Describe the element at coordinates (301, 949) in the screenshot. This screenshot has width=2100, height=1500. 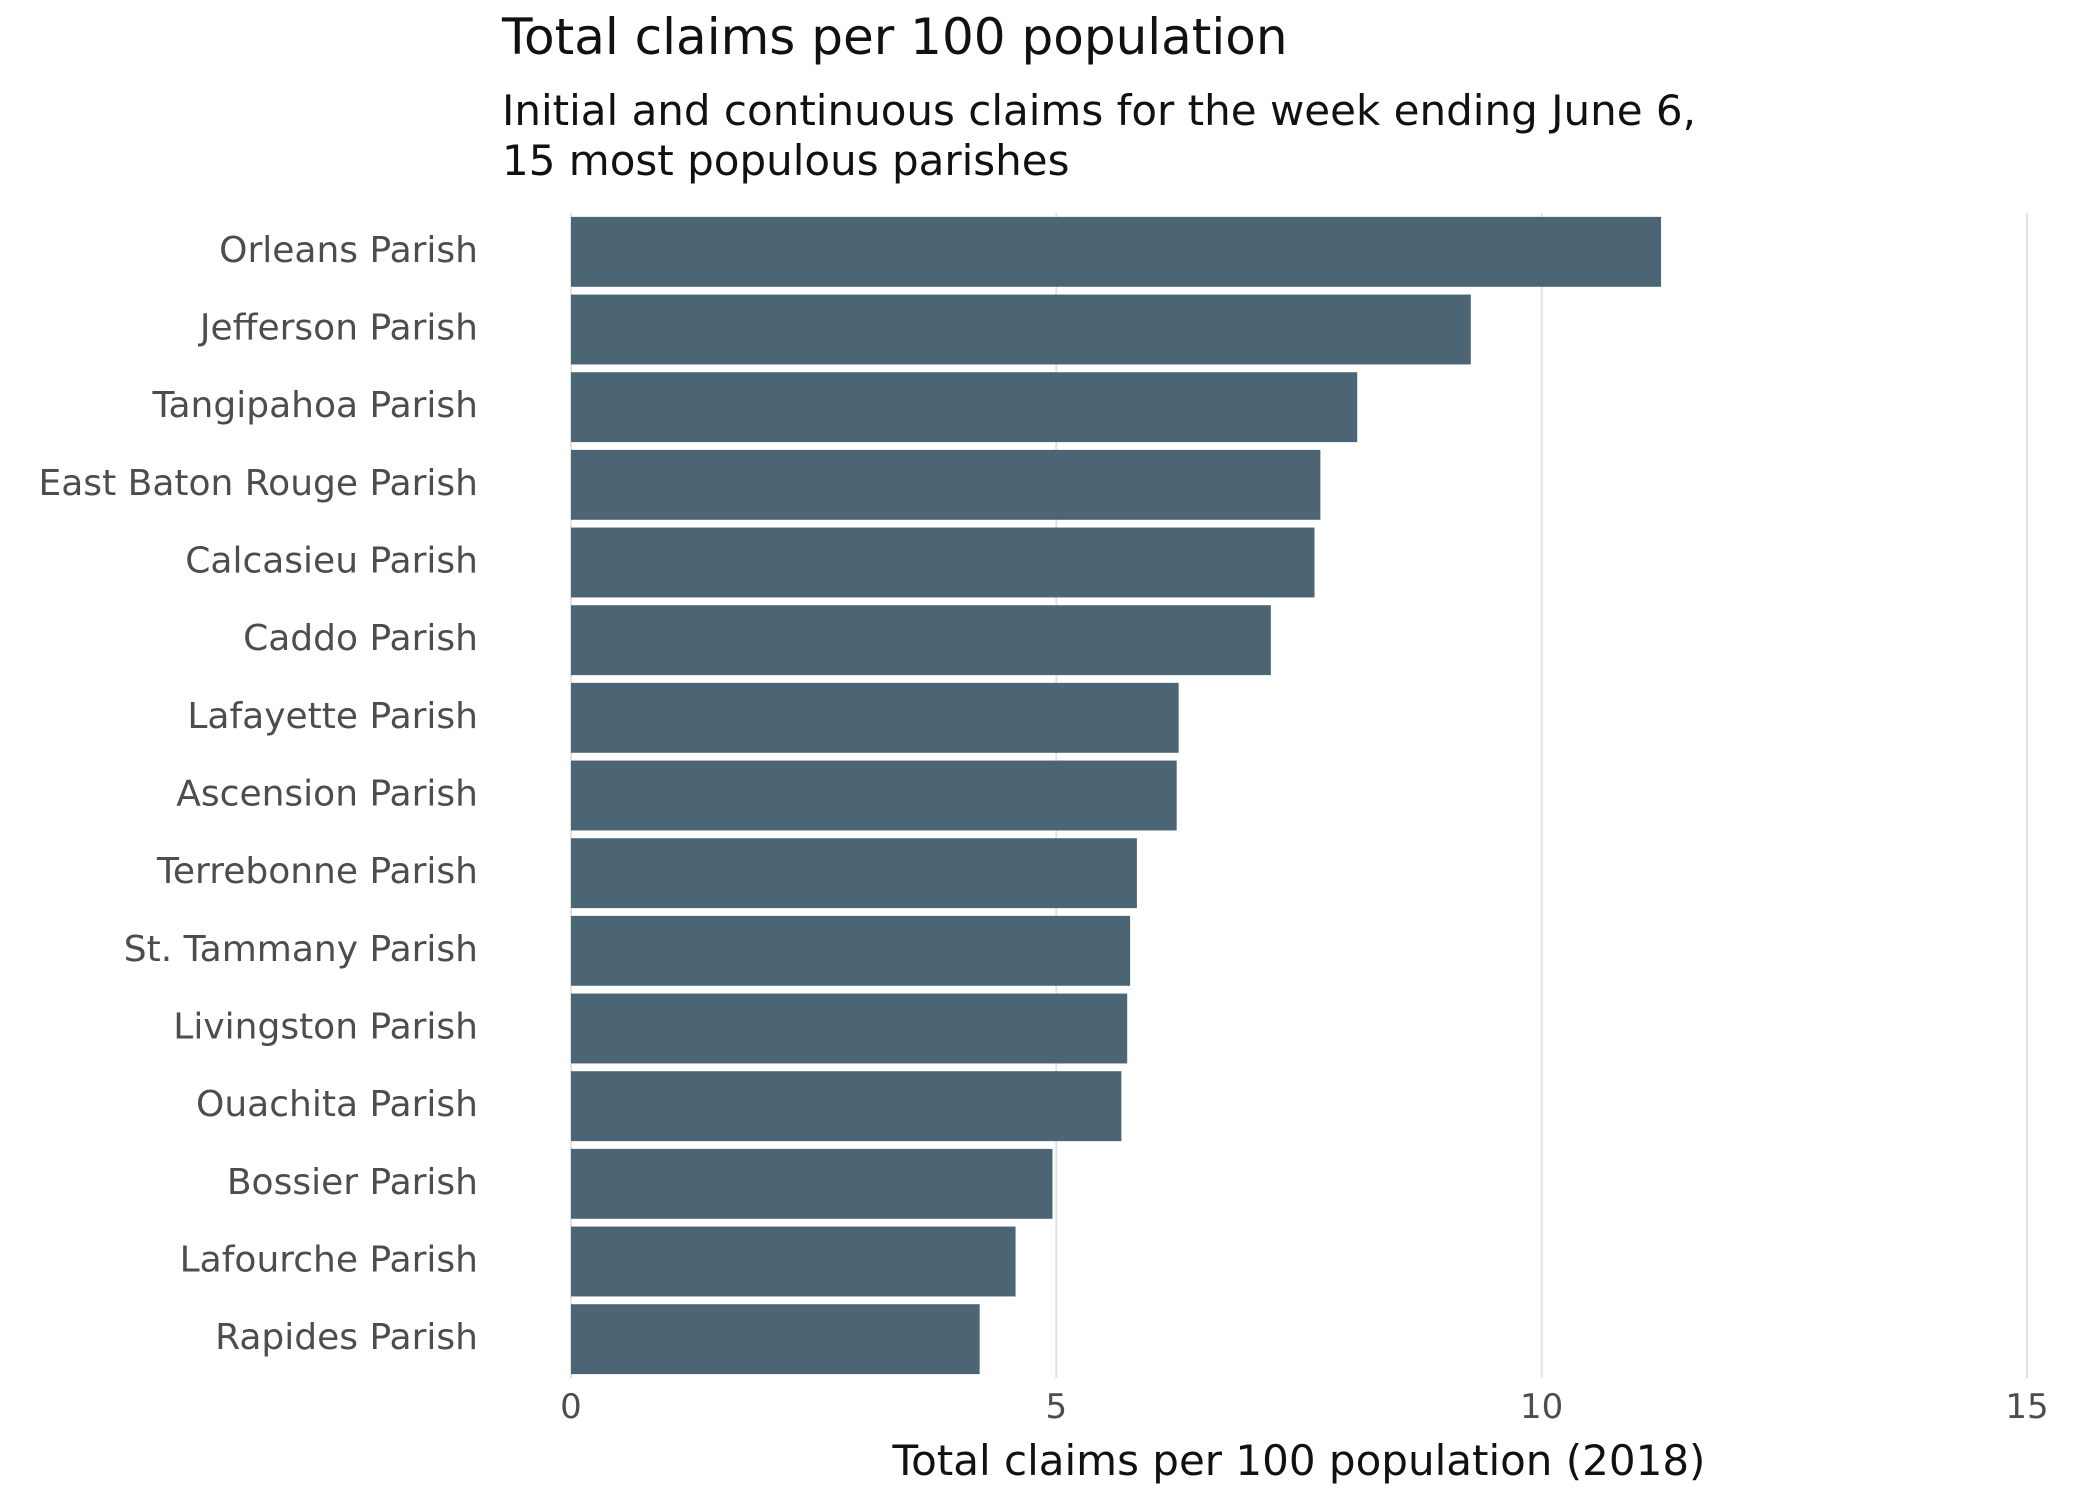
I see `y-tick-label: St. Tammany Parish` at that location.